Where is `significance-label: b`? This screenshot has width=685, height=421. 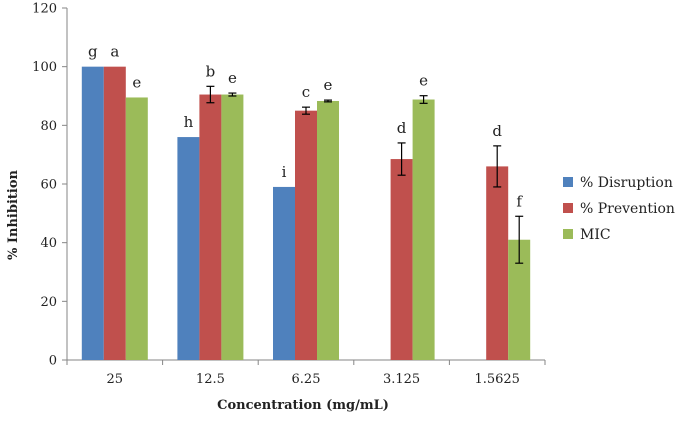
significance-label: b is located at coordinates (211, 71).